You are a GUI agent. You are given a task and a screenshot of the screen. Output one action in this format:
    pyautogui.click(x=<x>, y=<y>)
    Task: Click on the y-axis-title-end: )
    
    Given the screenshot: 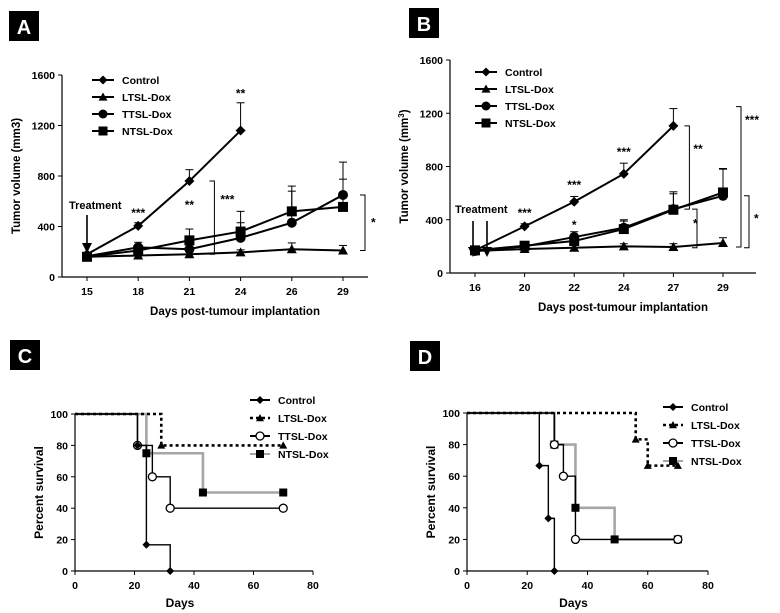 What is the action you would take?
    pyautogui.click(x=405, y=111)
    